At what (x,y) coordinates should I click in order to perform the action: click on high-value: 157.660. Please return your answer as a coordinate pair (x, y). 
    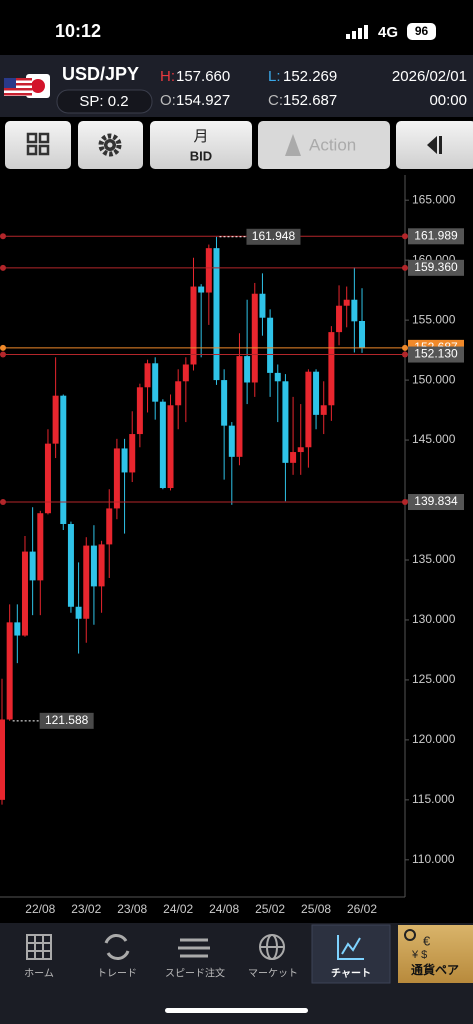
    Looking at the image, I should click on (203, 76).